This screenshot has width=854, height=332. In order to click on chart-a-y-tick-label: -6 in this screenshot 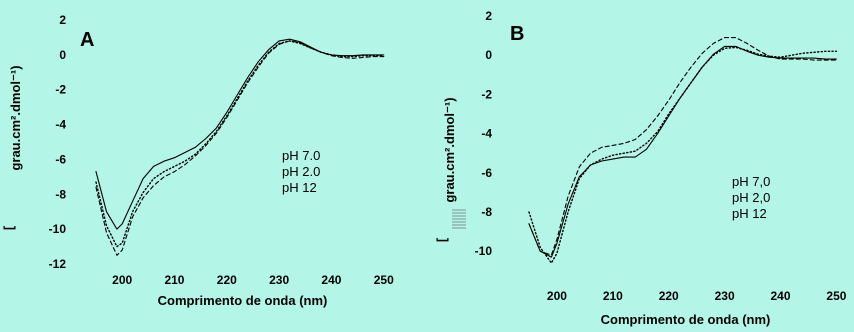, I will do `click(60, 159)`.